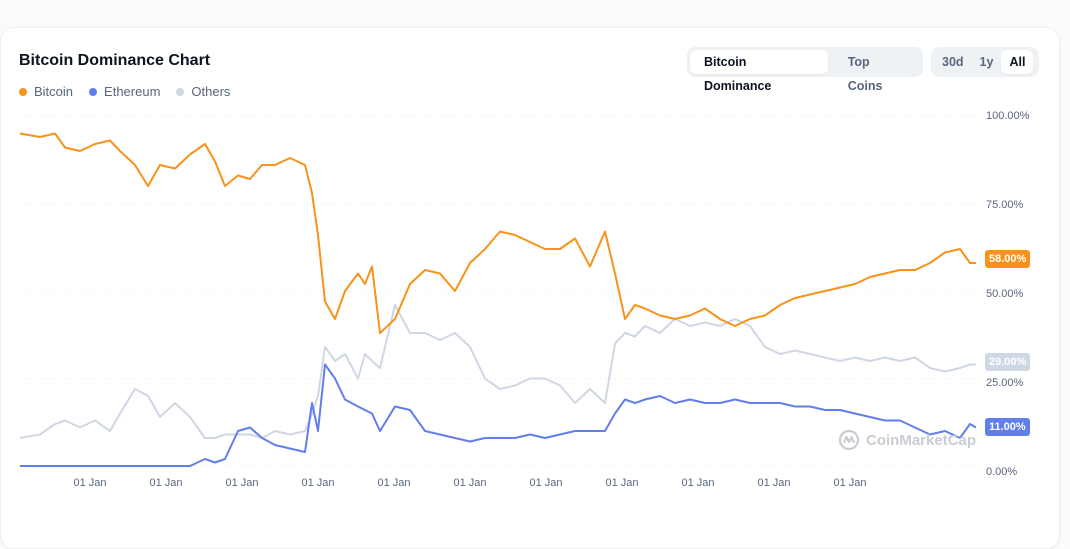 This screenshot has height=549, width=1070. I want to click on ethereum-dot-icon, so click(93, 91).